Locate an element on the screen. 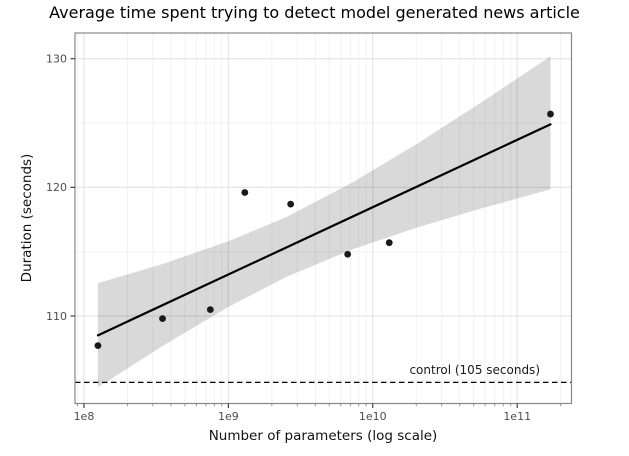 The width and height of the screenshot is (629, 456). x-tick-label: 1e8 is located at coordinates (84, 416).